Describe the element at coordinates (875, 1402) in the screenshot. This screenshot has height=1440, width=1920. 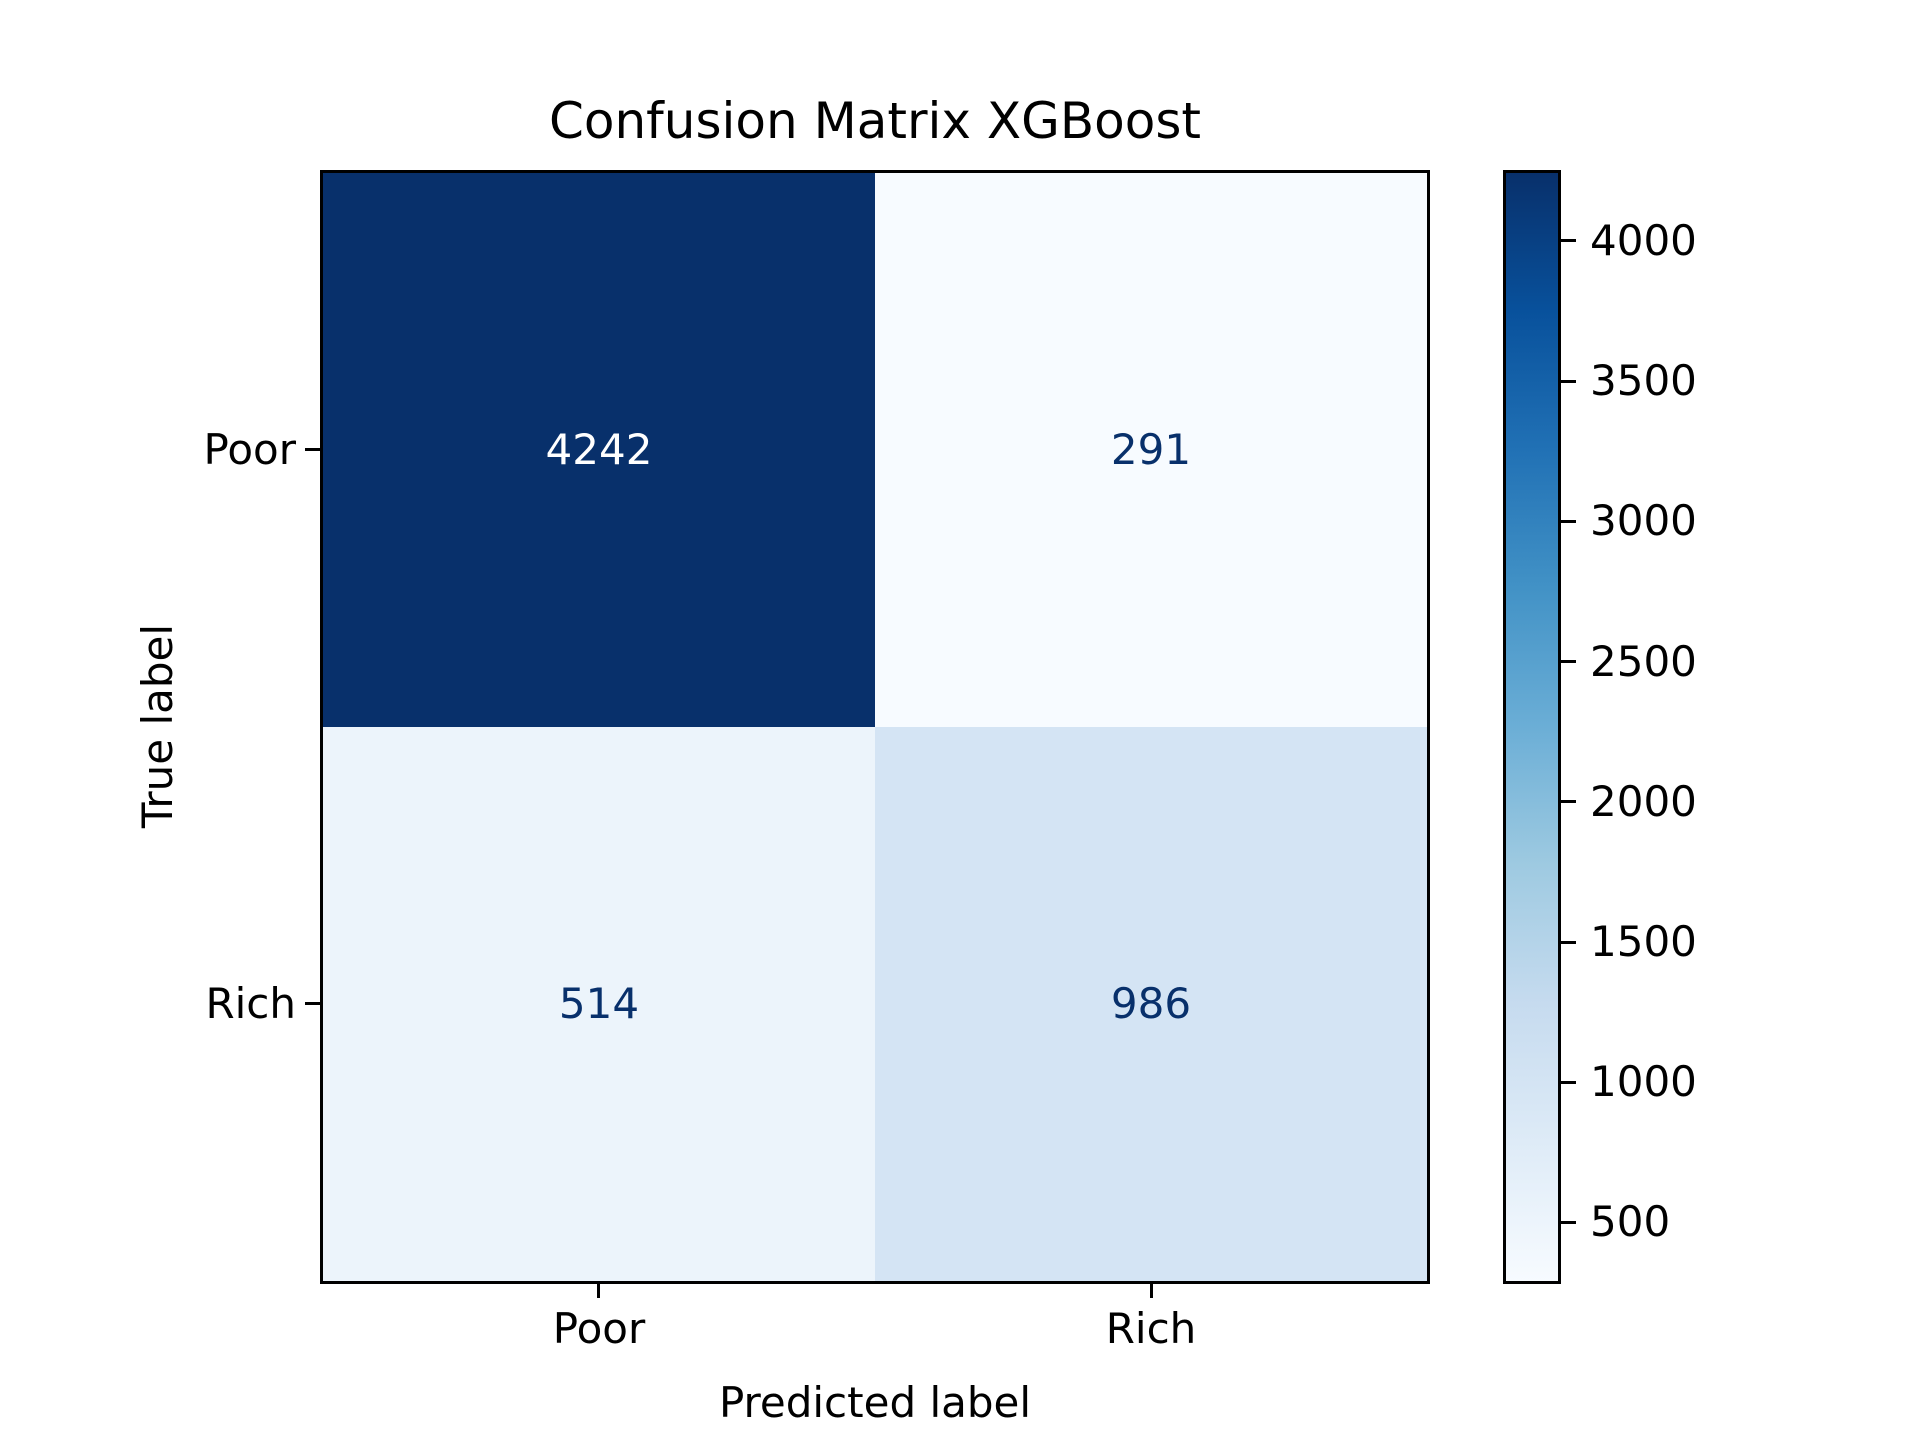
I see `x-axis-title: Predicted label` at that location.